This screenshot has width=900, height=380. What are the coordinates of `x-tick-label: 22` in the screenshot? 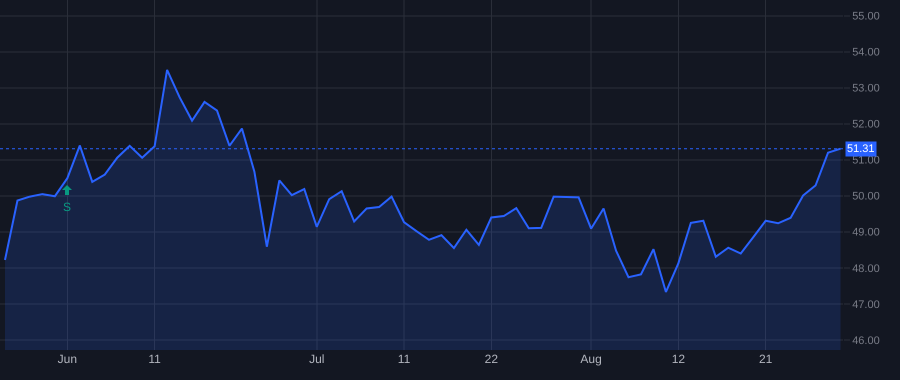 It's located at (491, 359).